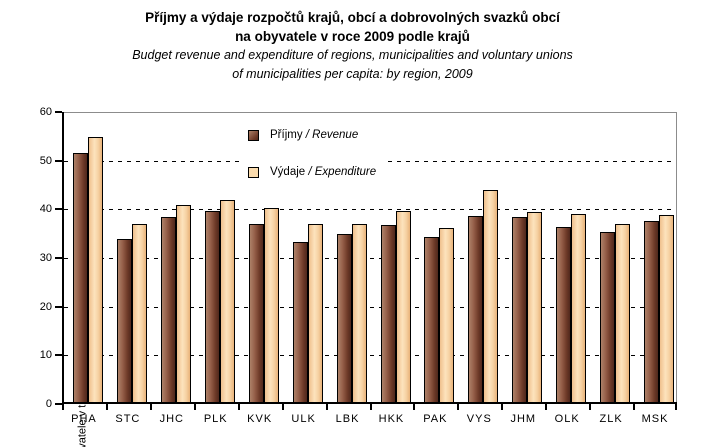 The image size is (705, 447). What do you see at coordinates (435, 419) in the screenshot?
I see `x-label-PAK: PAK` at bounding box center [435, 419].